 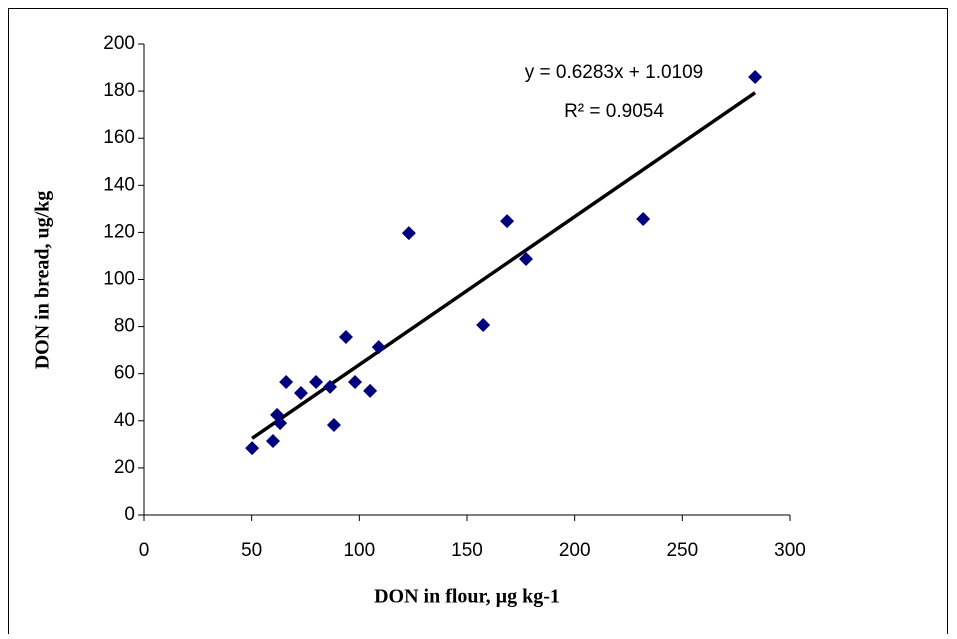 What do you see at coordinates (790, 550) in the screenshot?
I see `x-tick-label: 300` at bounding box center [790, 550].